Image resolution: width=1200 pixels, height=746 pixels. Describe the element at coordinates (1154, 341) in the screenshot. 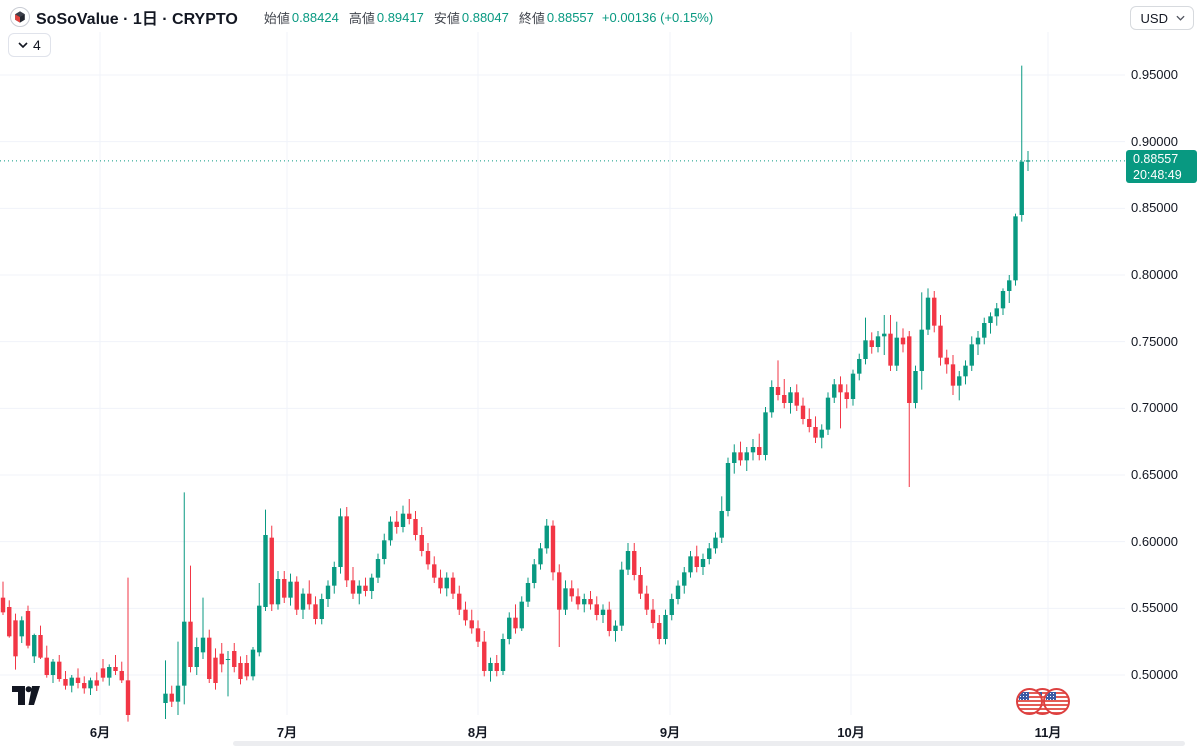

I see `price-axis-label: 0.75000` at that location.